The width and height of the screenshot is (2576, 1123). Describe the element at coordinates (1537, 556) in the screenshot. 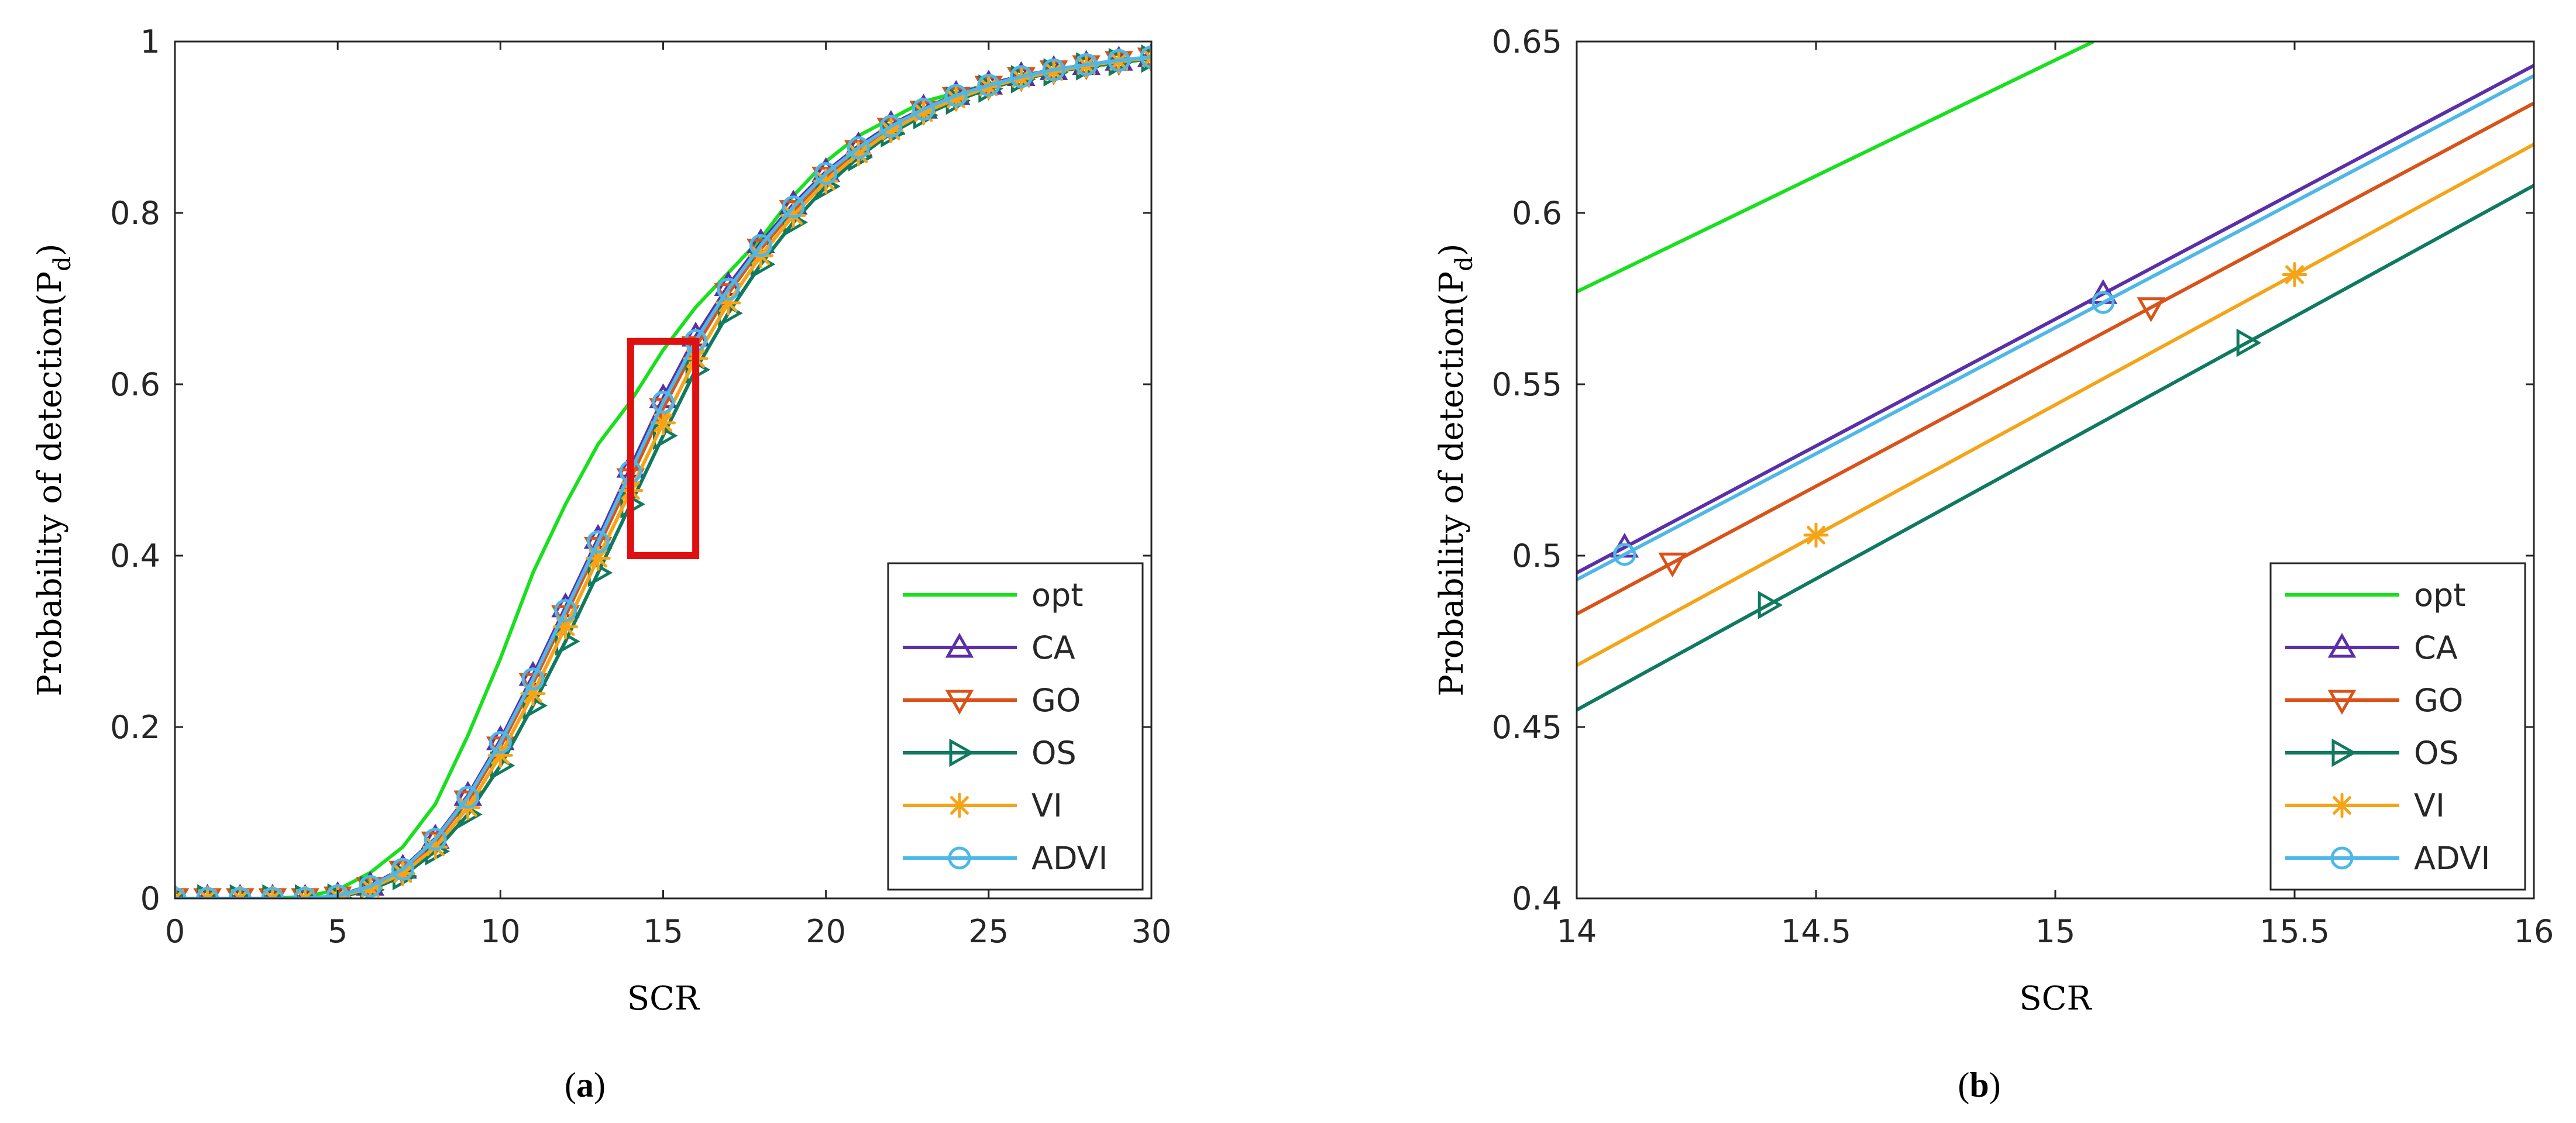

I see `y-tick-label: 0.5` at that location.